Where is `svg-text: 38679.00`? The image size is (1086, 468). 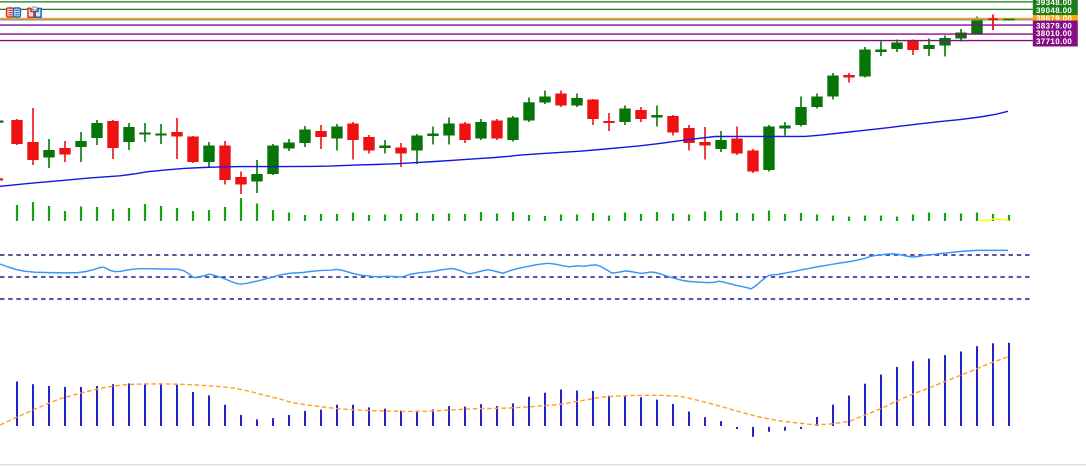
svg-text: 38679.00 is located at coordinates (1054, 18).